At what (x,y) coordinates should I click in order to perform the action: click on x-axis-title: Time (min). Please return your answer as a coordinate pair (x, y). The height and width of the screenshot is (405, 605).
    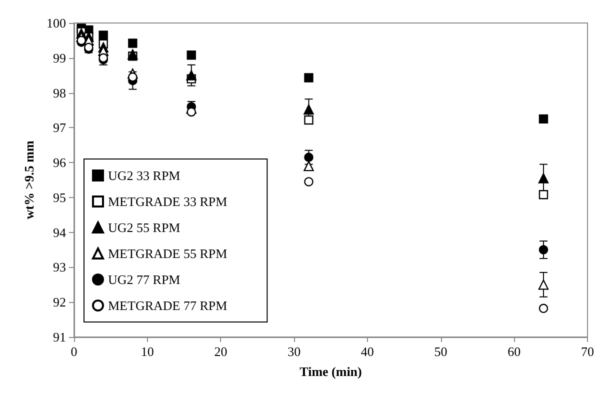
    Looking at the image, I should click on (331, 371).